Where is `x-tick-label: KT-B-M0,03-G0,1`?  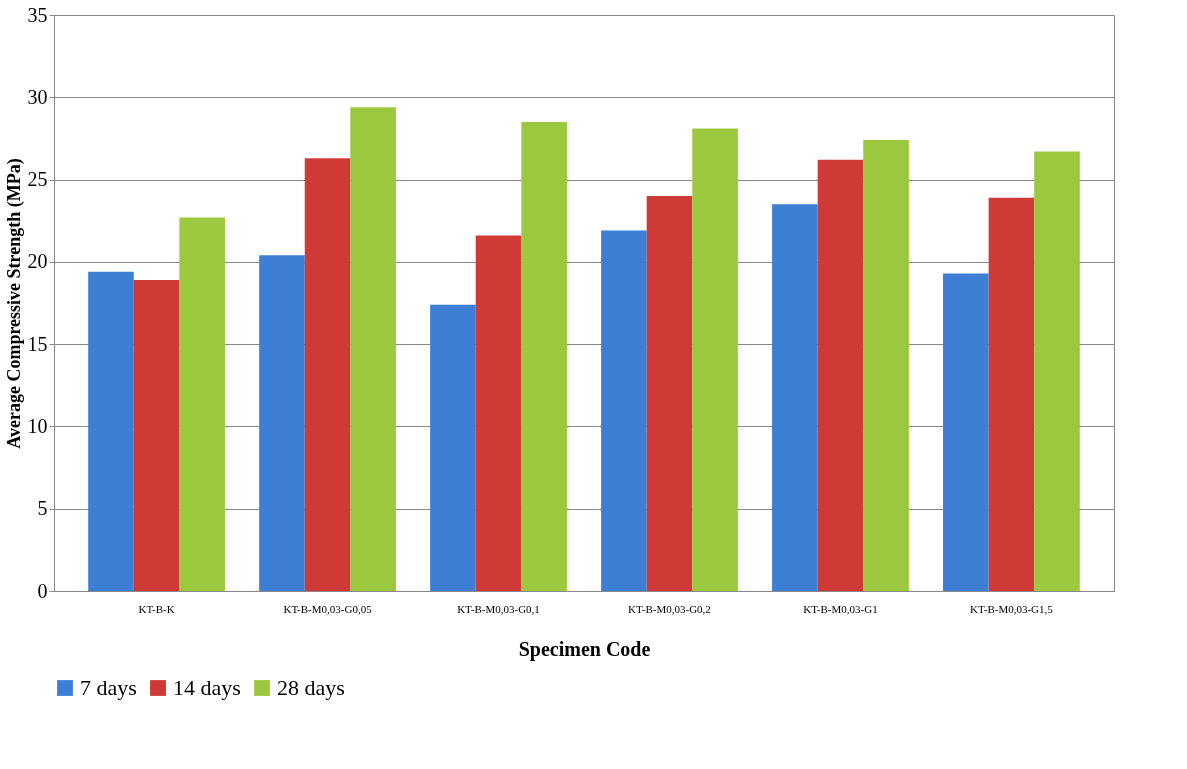 x-tick-label: KT-B-M0,03-G0,1 is located at coordinates (498, 608).